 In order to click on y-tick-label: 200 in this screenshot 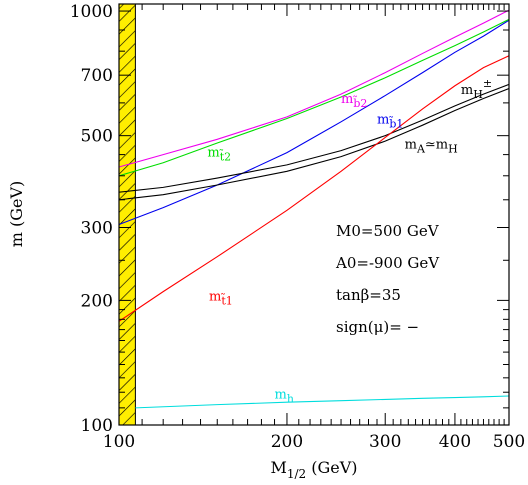, I will do `click(97, 301)`.